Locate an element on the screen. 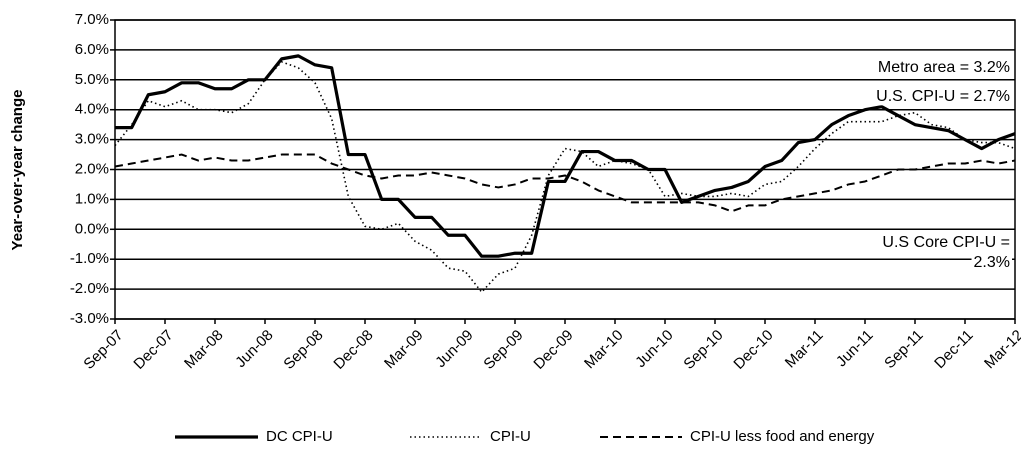 The width and height of the screenshot is (1021, 451). x-tick-label: Dec-10 is located at coordinates (753, 350).